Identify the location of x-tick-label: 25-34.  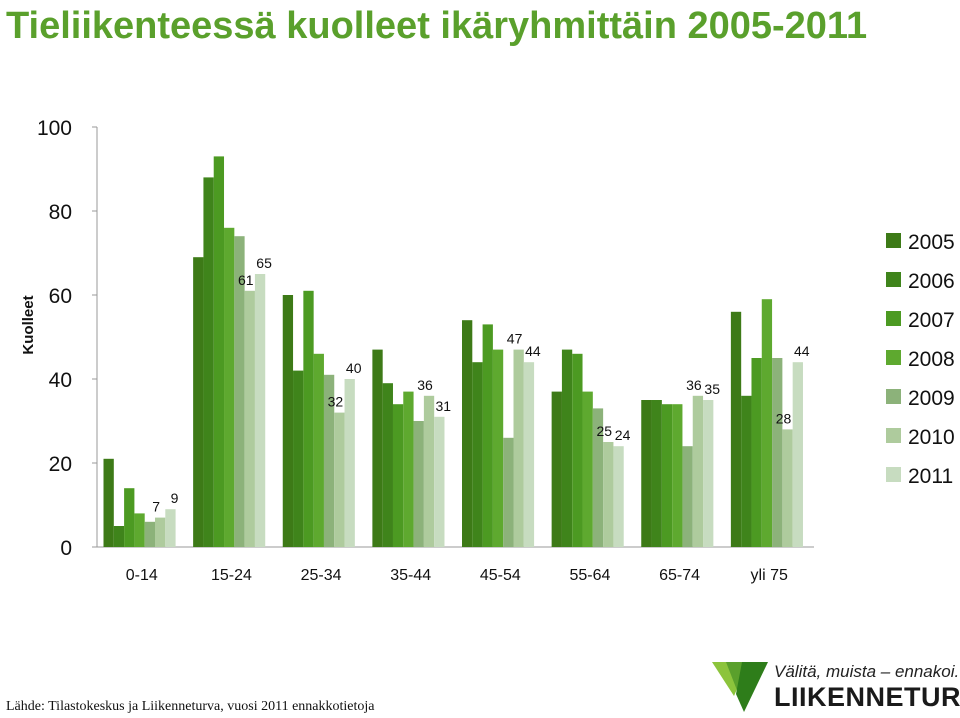
(321, 575).